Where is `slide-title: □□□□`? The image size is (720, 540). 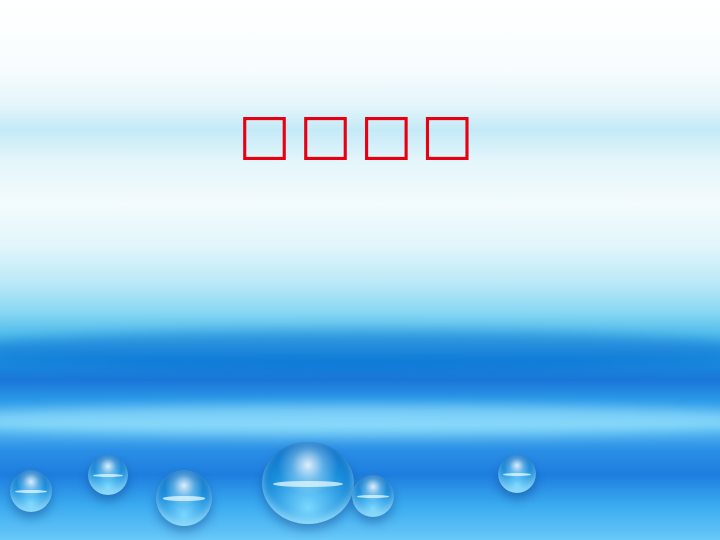
slide-title: □□□□ is located at coordinates (360, 134).